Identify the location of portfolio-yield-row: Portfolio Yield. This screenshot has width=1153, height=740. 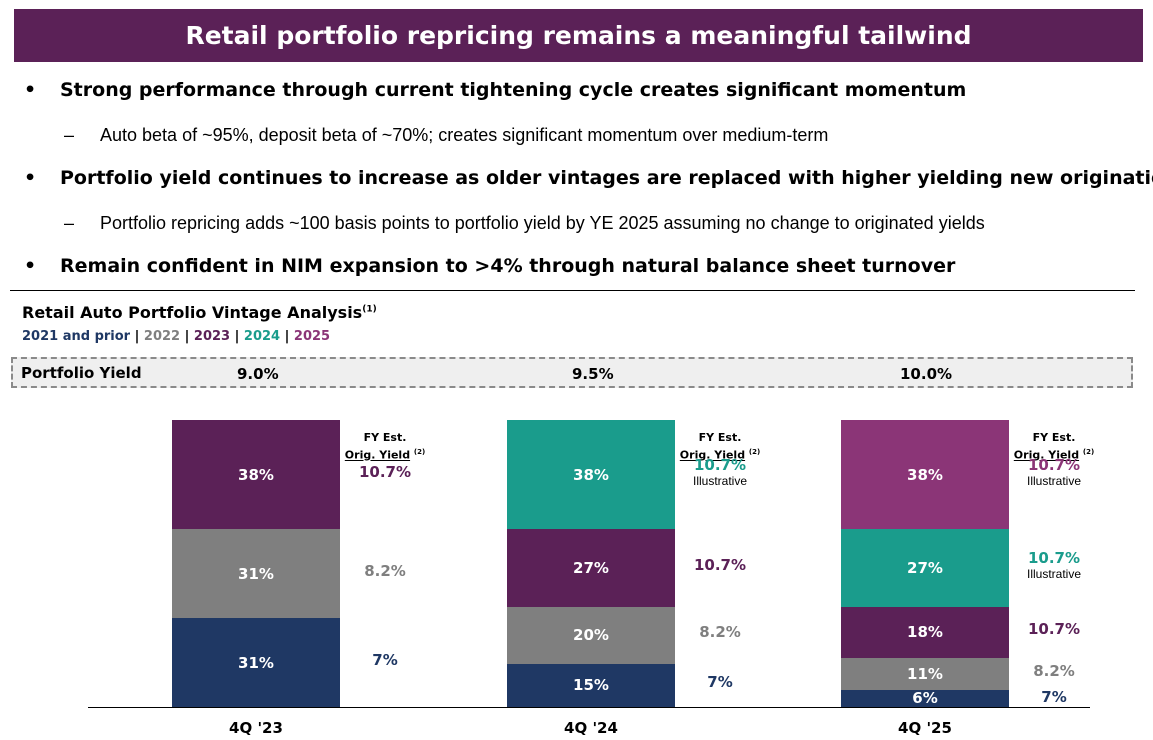
(572, 372).